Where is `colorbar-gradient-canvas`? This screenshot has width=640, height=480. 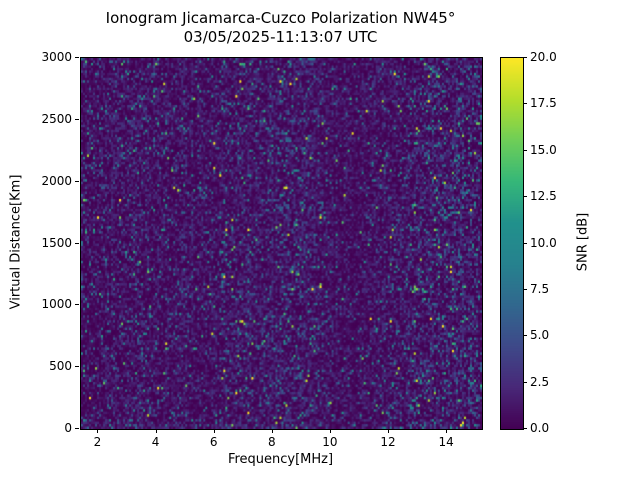 colorbar-gradient-canvas is located at coordinates (512, 243).